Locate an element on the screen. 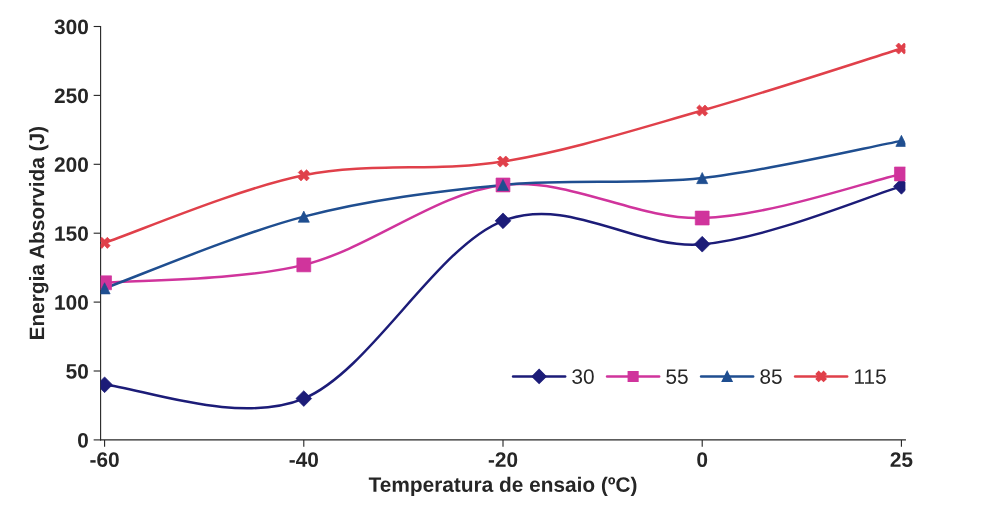  legend-label: 115 is located at coordinates (870, 376).